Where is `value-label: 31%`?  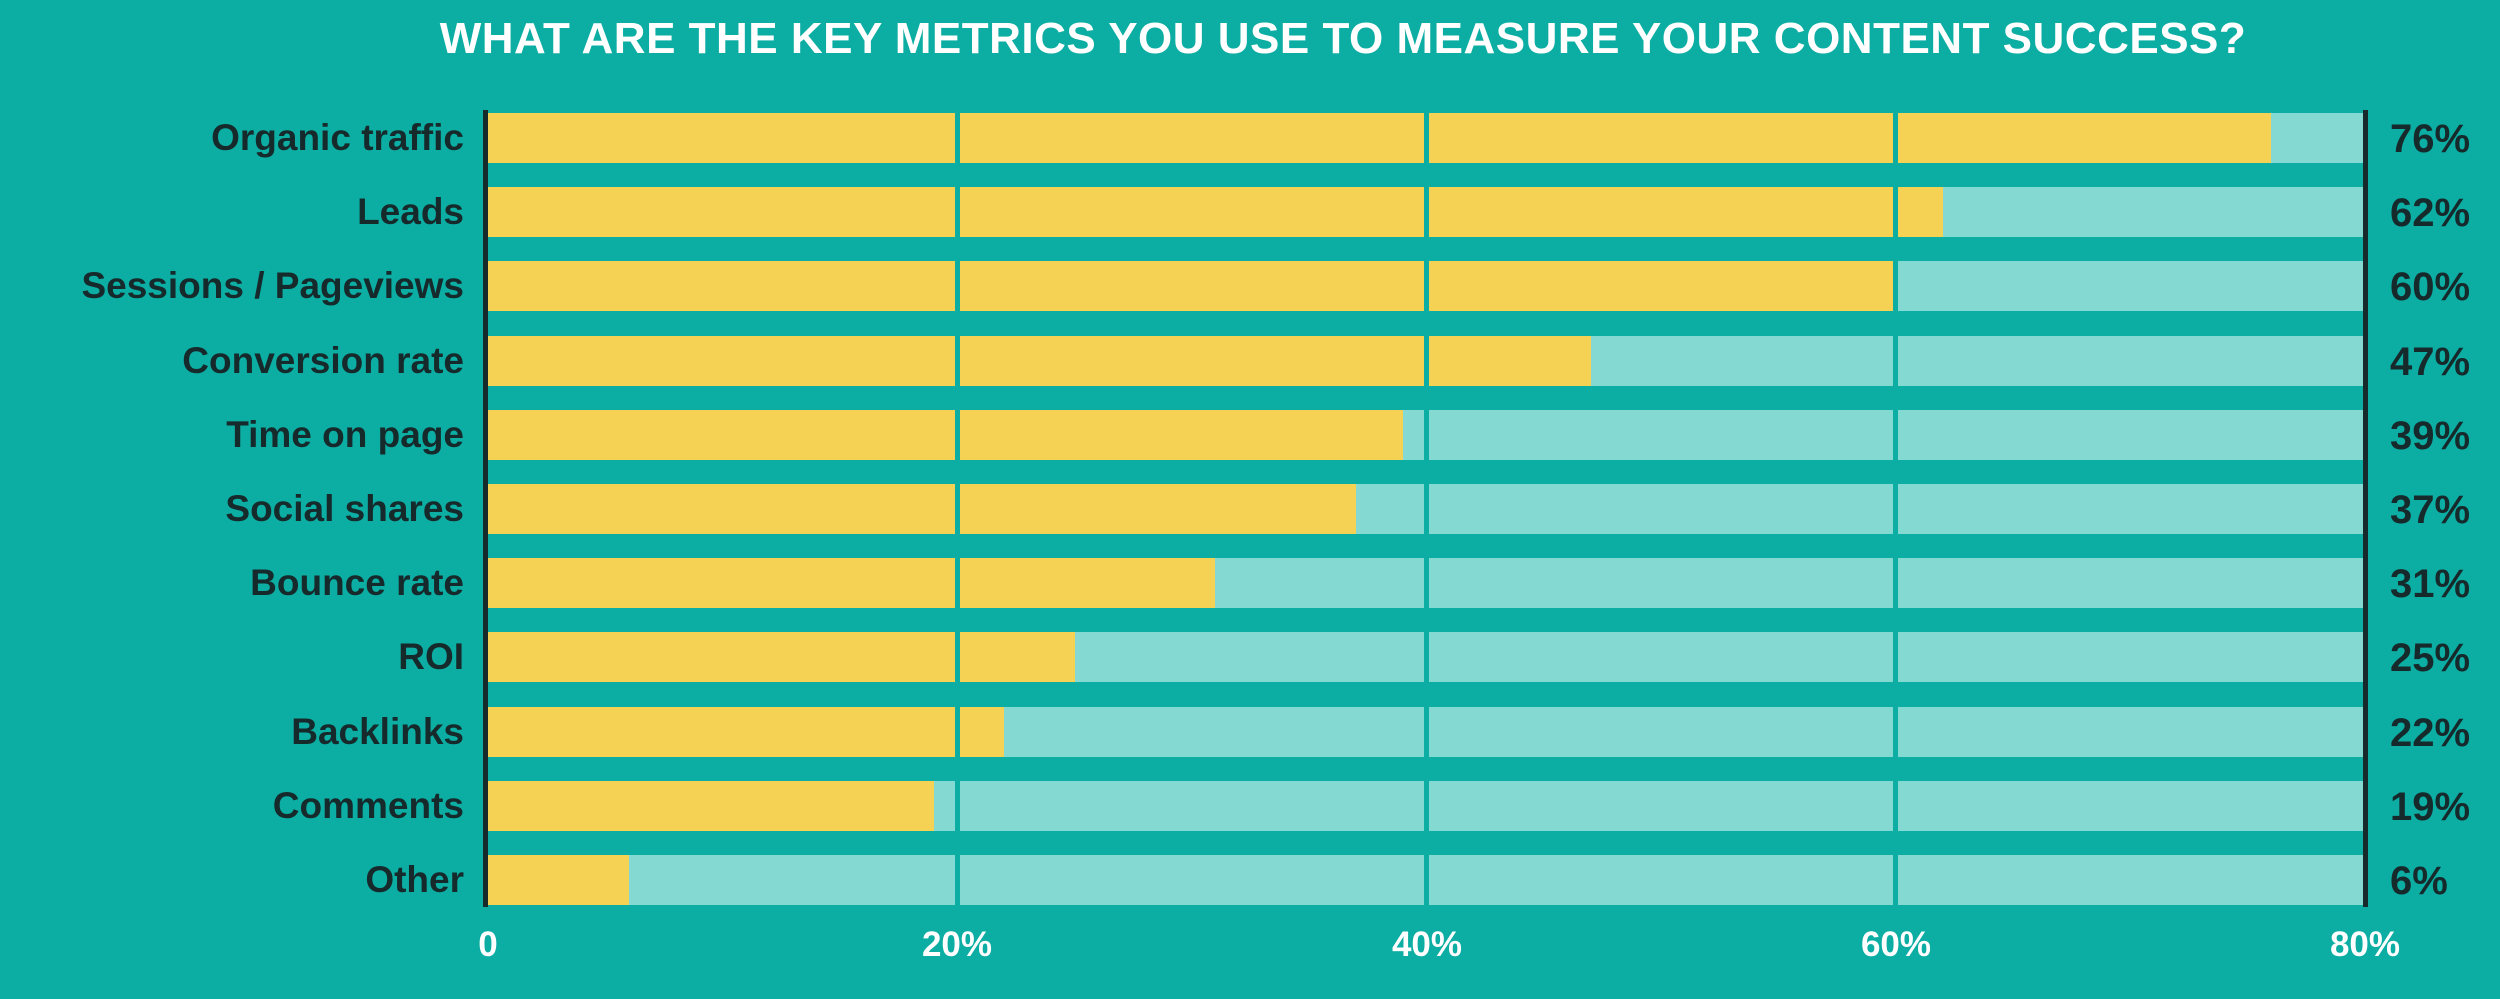
value-label: 31% is located at coordinates (2430, 584).